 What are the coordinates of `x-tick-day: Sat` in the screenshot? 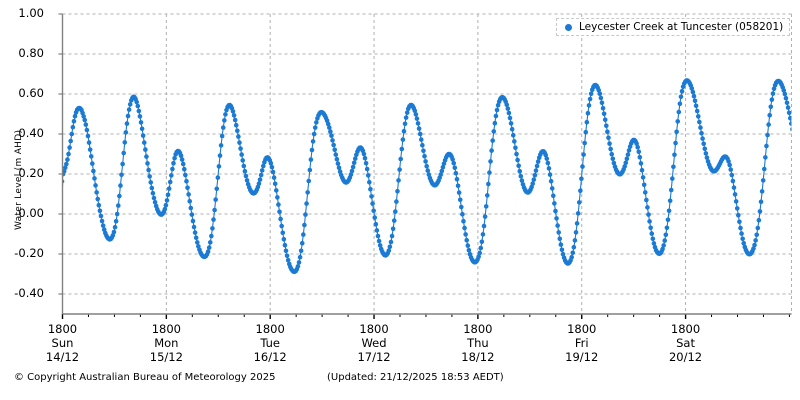 It's located at (685, 343).